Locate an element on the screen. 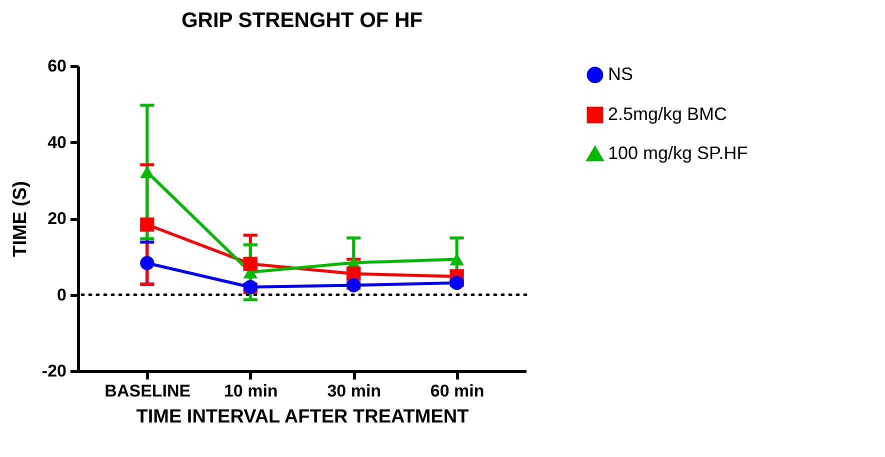 This screenshot has height=457, width=885. y-tick-label: 0 is located at coordinates (61, 294).